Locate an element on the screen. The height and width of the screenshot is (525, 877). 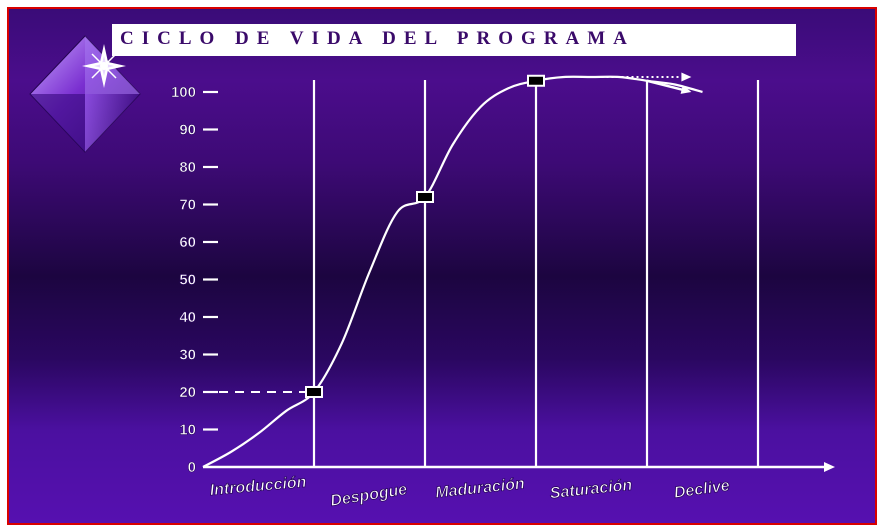
x-axis-arrow-icon is located at coordinates (829, 467).